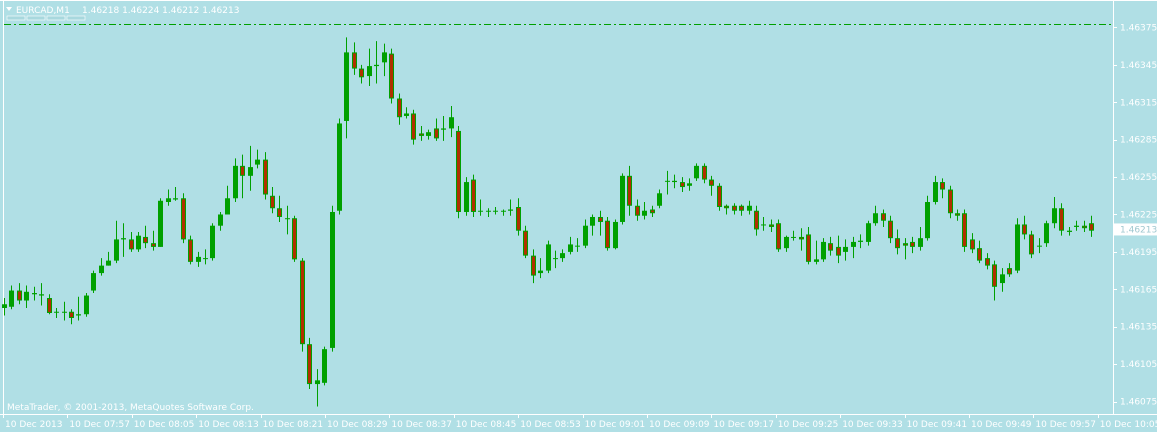 The width and height of the screenshot is (1157, 432). What do you see at coordinates (46, 18) in the screenshot?
I see `one-click-trading-icon` at bounding box center [46, 18].